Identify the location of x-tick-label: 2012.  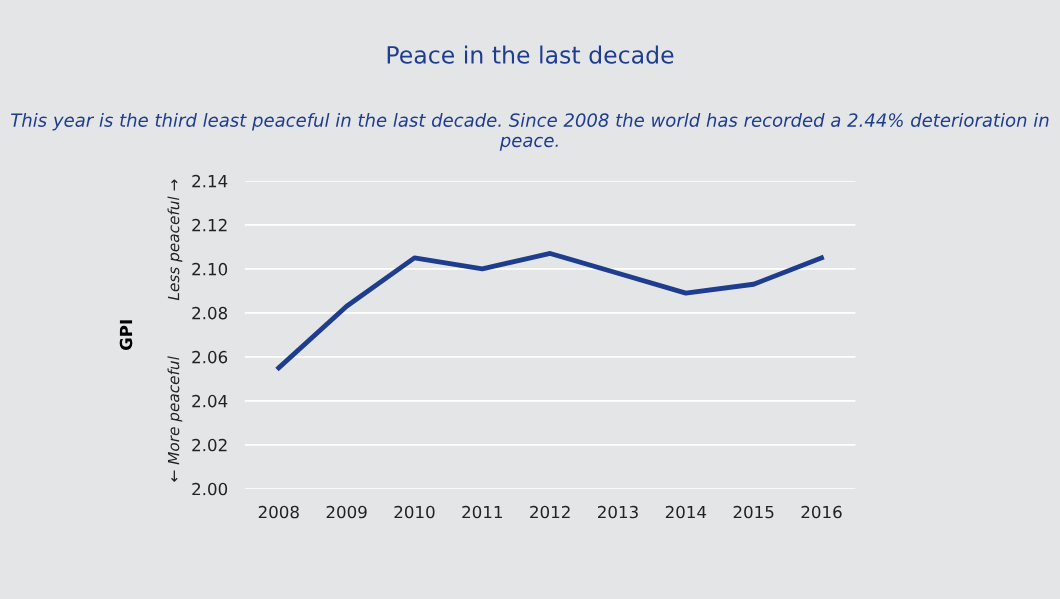
(550, 512).